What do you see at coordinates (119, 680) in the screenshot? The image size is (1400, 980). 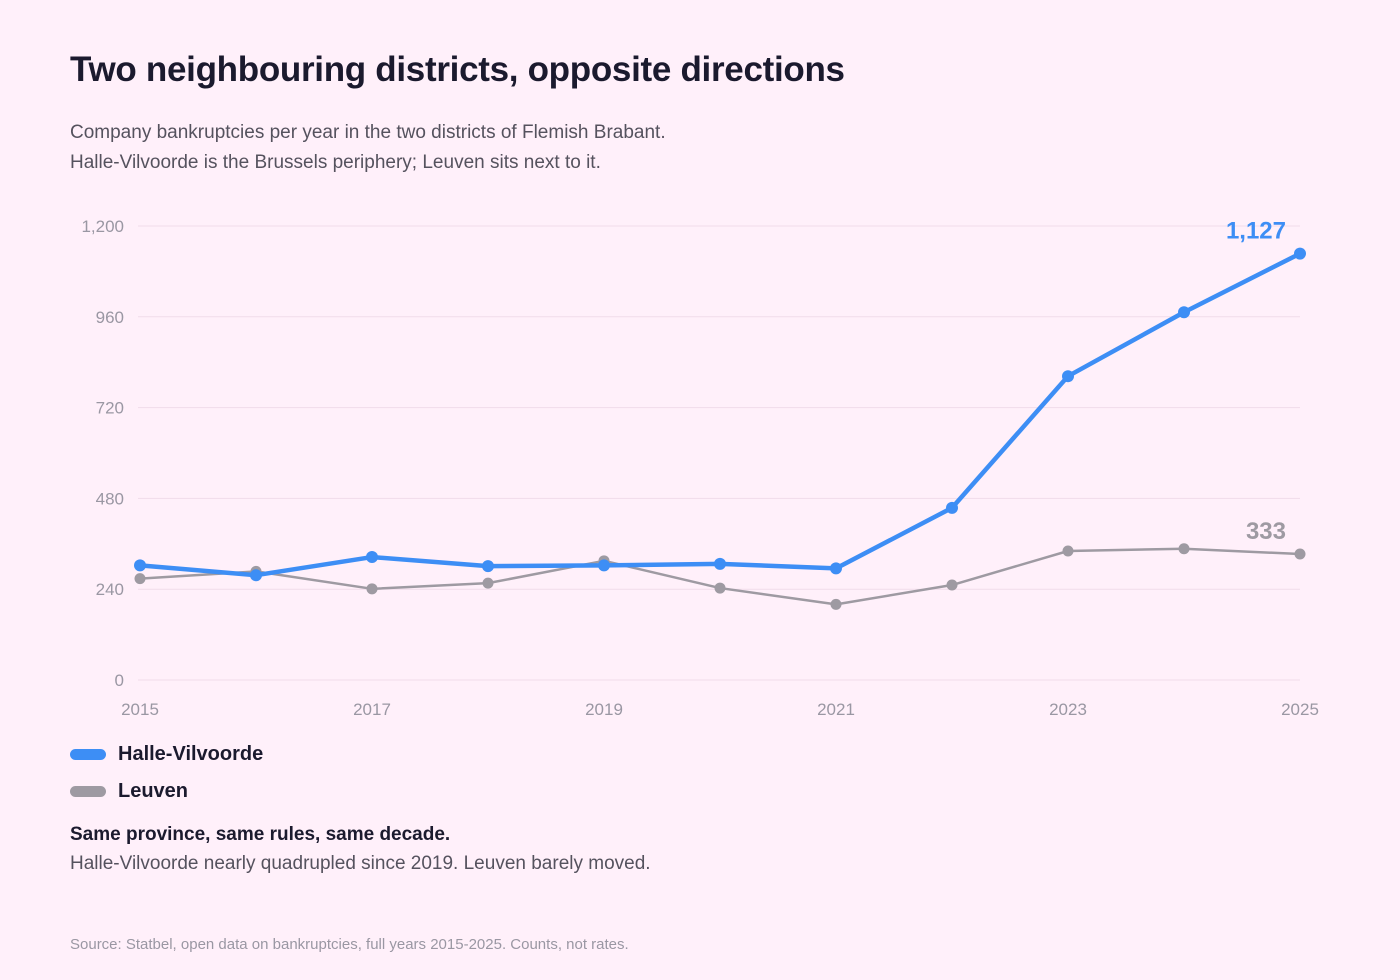 I see `y-tick-label-0: 0` at bounding box center [119, 680].